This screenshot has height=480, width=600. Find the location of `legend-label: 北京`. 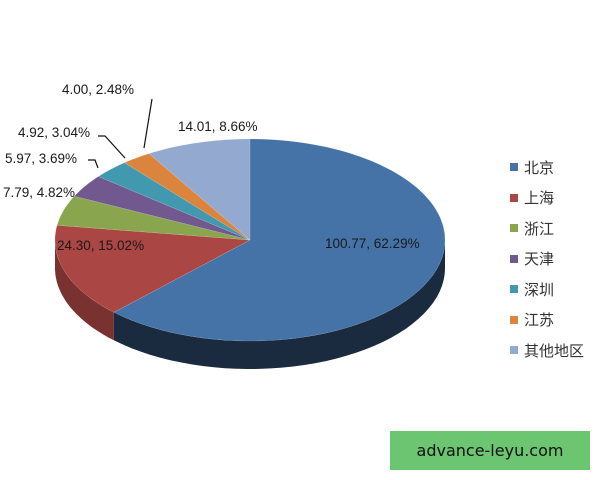

legend-label: 北京 is located at coordinates (539, 167).